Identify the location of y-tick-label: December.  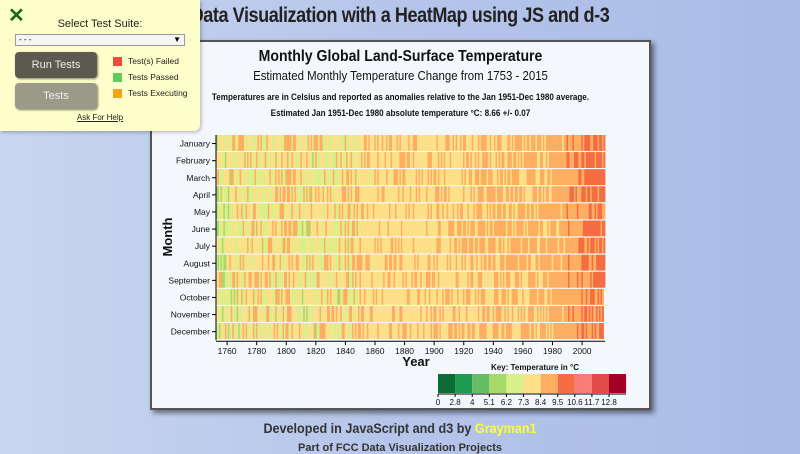
(190, 332).